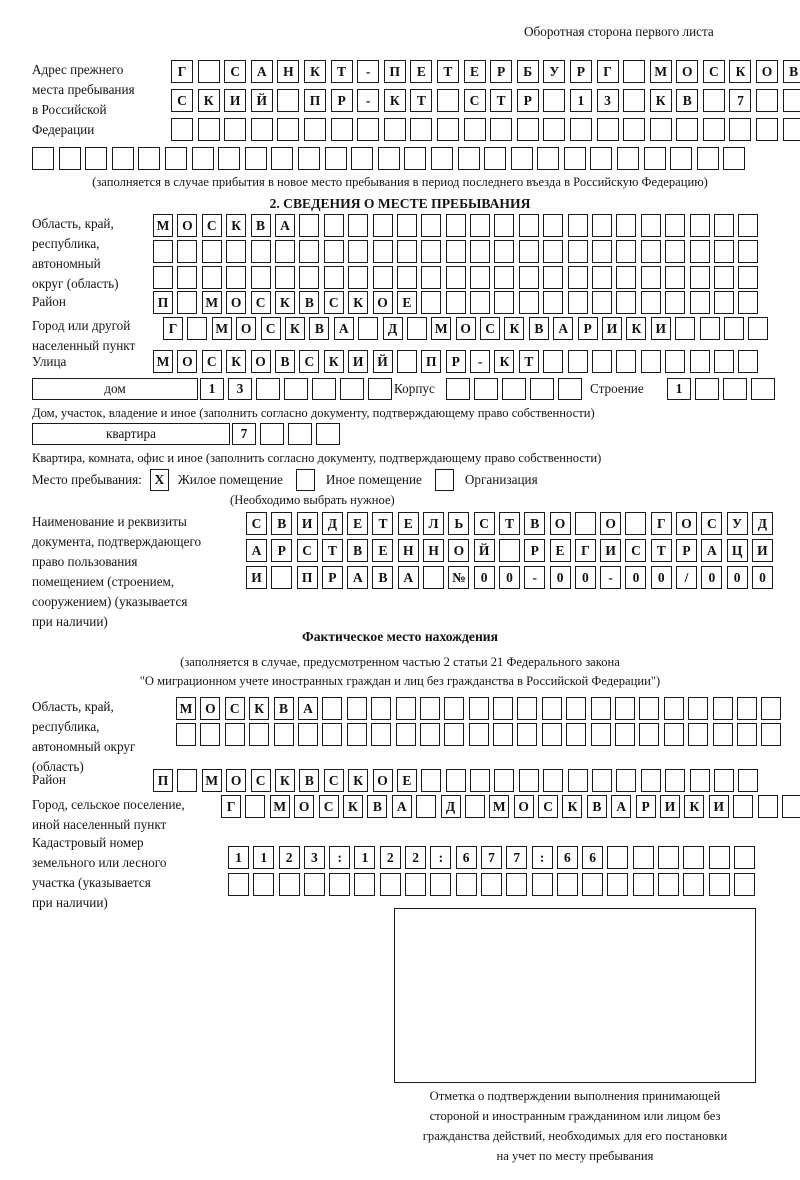 Image resolution: width=800 pixels, height=1180 pixels. What do you see at coordinates (187, 225) in the screenshot?
I see `region-r1-cell-2: О` at bounding box center [187, 225].